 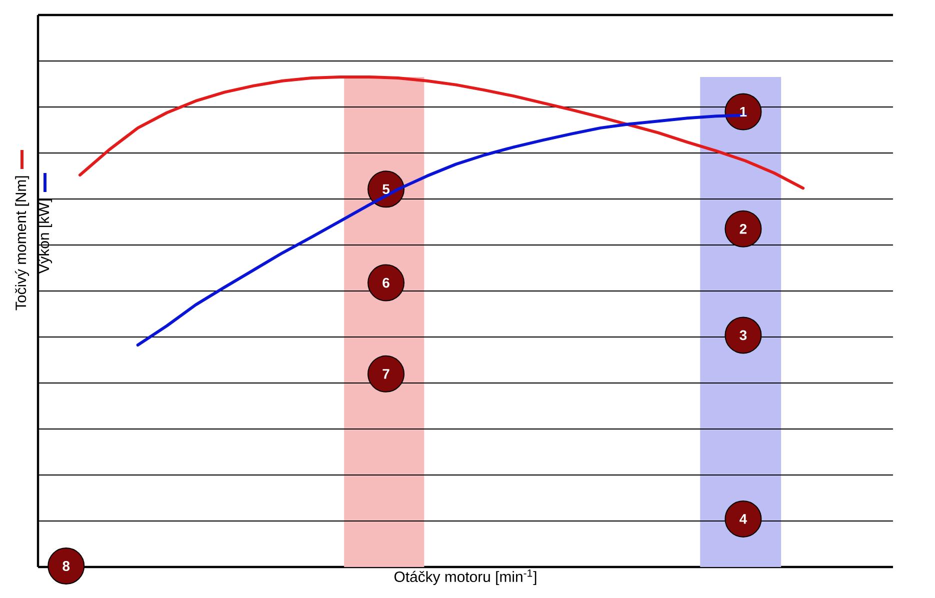 What do you see at coordinates (465, 577) in the screenshot?
I see `x-axis-title: Otáčky motoru [min$^{-1}$]` at bounding box center [465, 577].